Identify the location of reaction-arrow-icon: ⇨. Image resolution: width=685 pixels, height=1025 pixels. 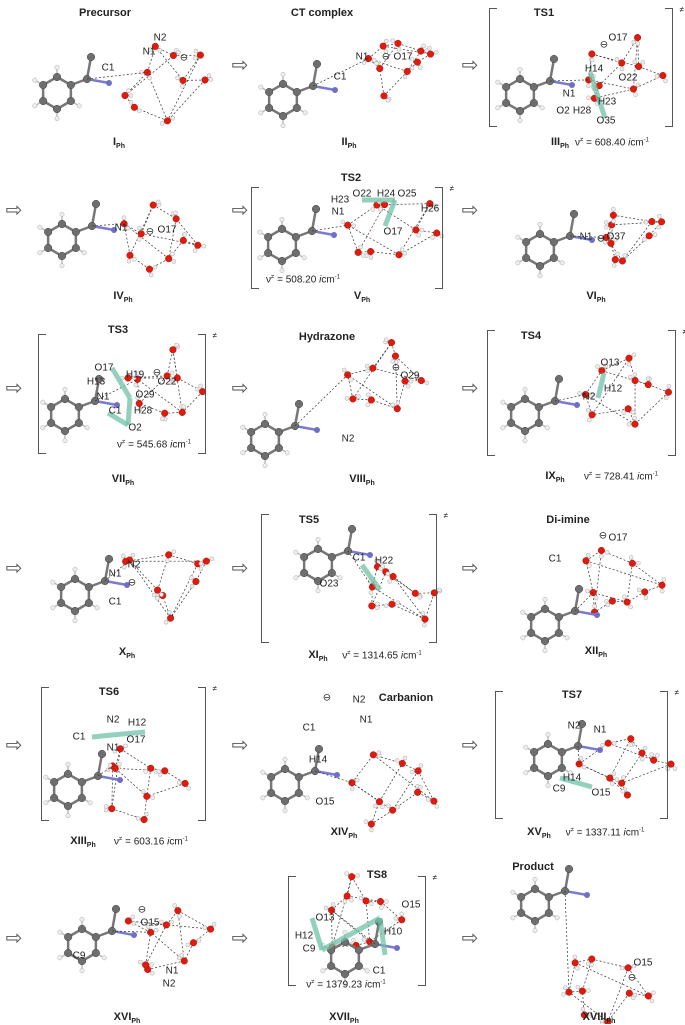
(470, 210).